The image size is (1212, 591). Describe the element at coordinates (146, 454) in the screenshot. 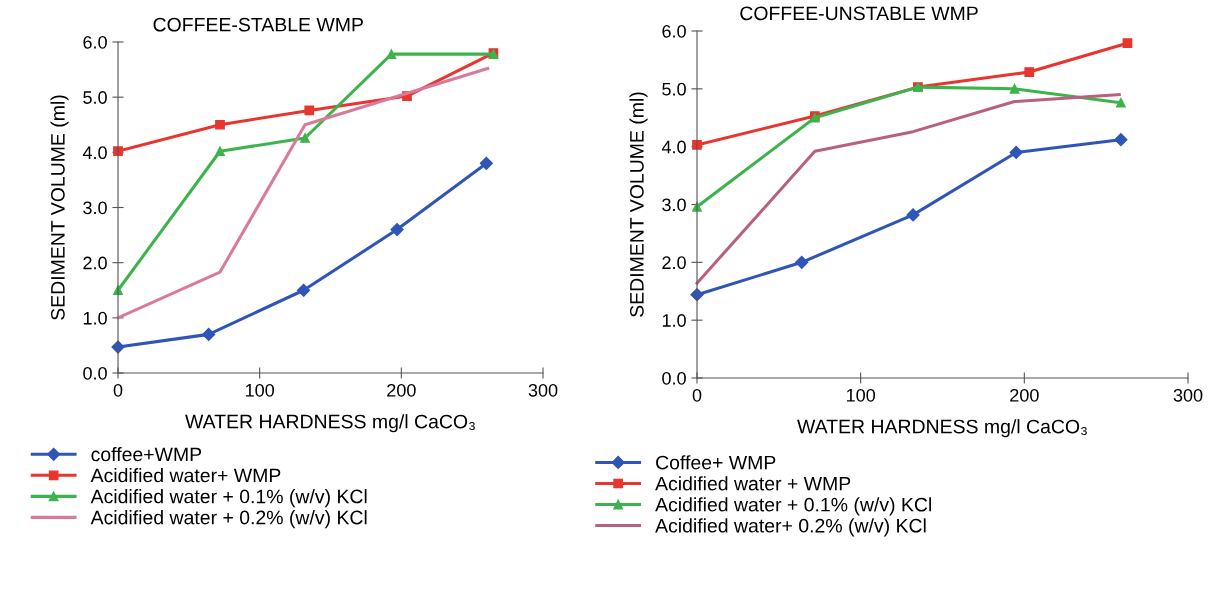

I see `legend-label: coffee+WMP` at that location.